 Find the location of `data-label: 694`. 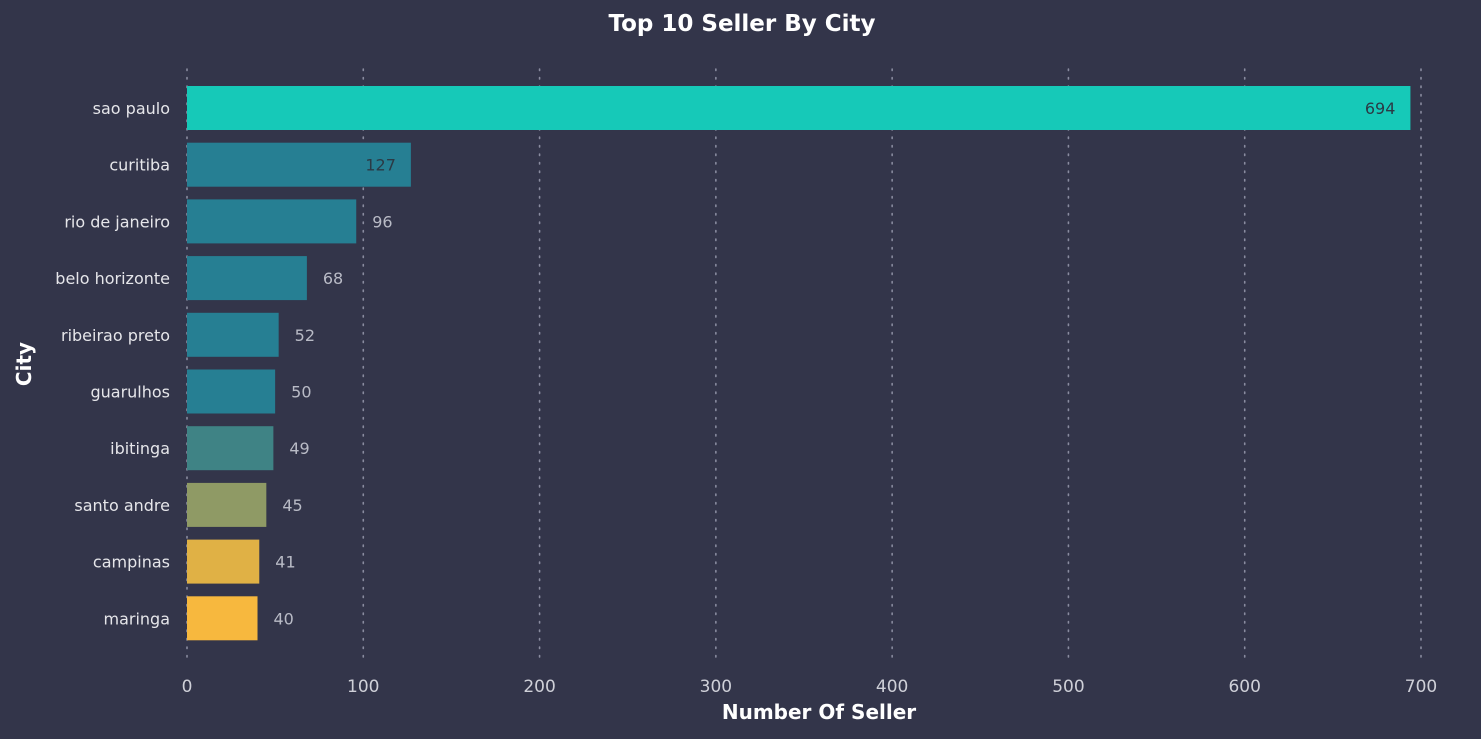

data-label: 694 is located at coordinates (1380, 108).